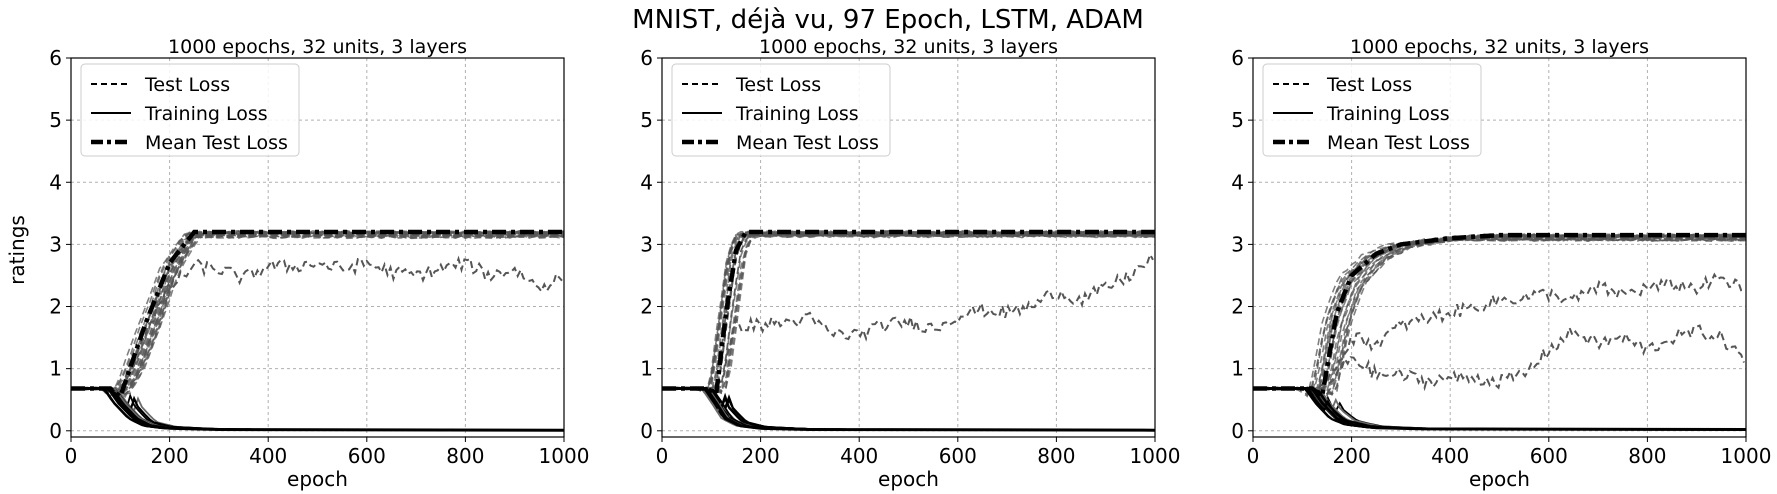  What do you see at coordinates (17, 250) in the screenshot?
I see `figure-y-axis-label: ratings` at bounding box center [17, 250].